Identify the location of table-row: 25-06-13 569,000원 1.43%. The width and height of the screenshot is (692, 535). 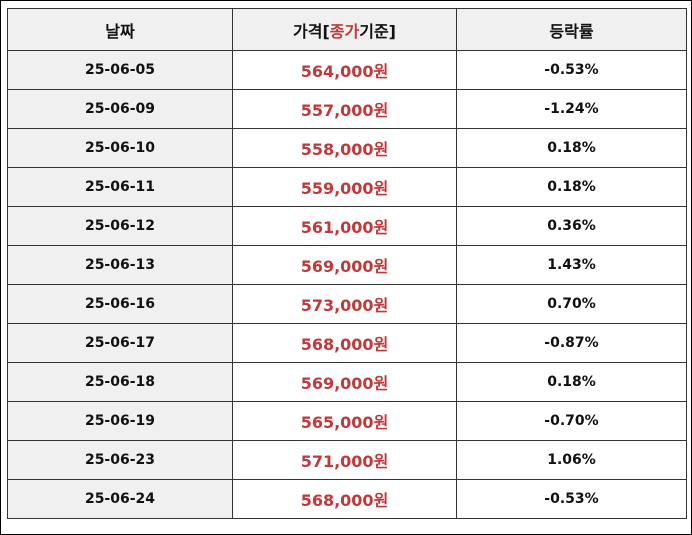
(347, 265).